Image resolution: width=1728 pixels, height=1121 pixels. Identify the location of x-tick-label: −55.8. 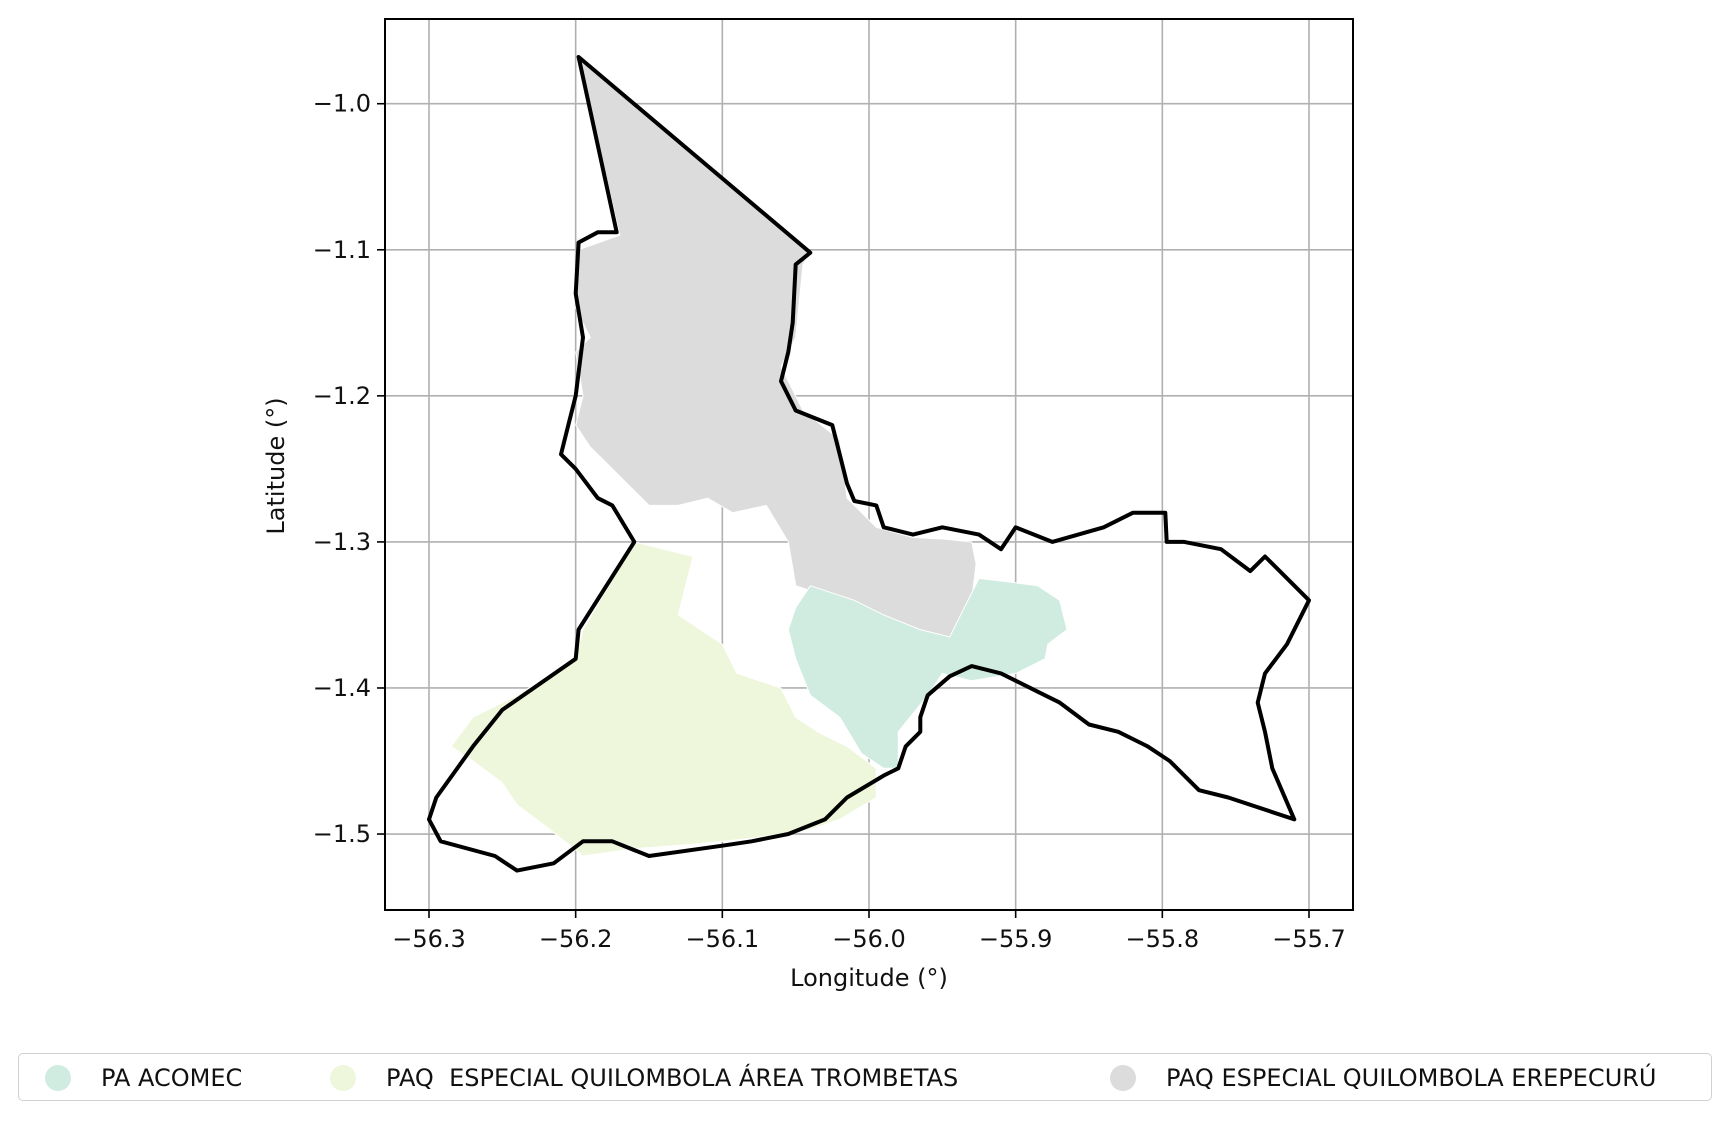
(1163, 939).